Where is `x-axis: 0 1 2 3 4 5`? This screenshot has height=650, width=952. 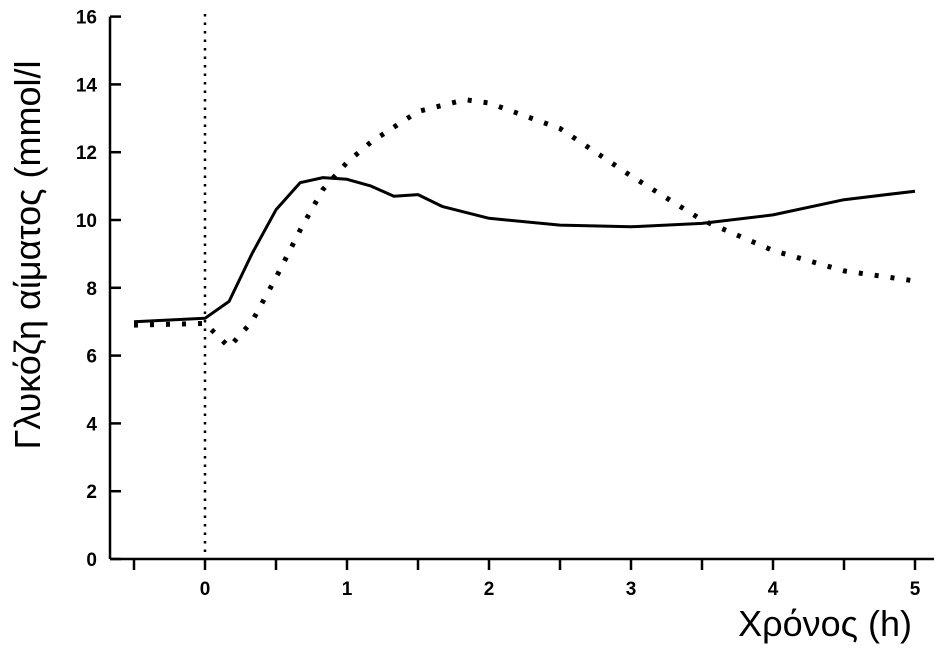 x-axis: 0 1 2 3 4 5 is located at coordinates (522, 578).